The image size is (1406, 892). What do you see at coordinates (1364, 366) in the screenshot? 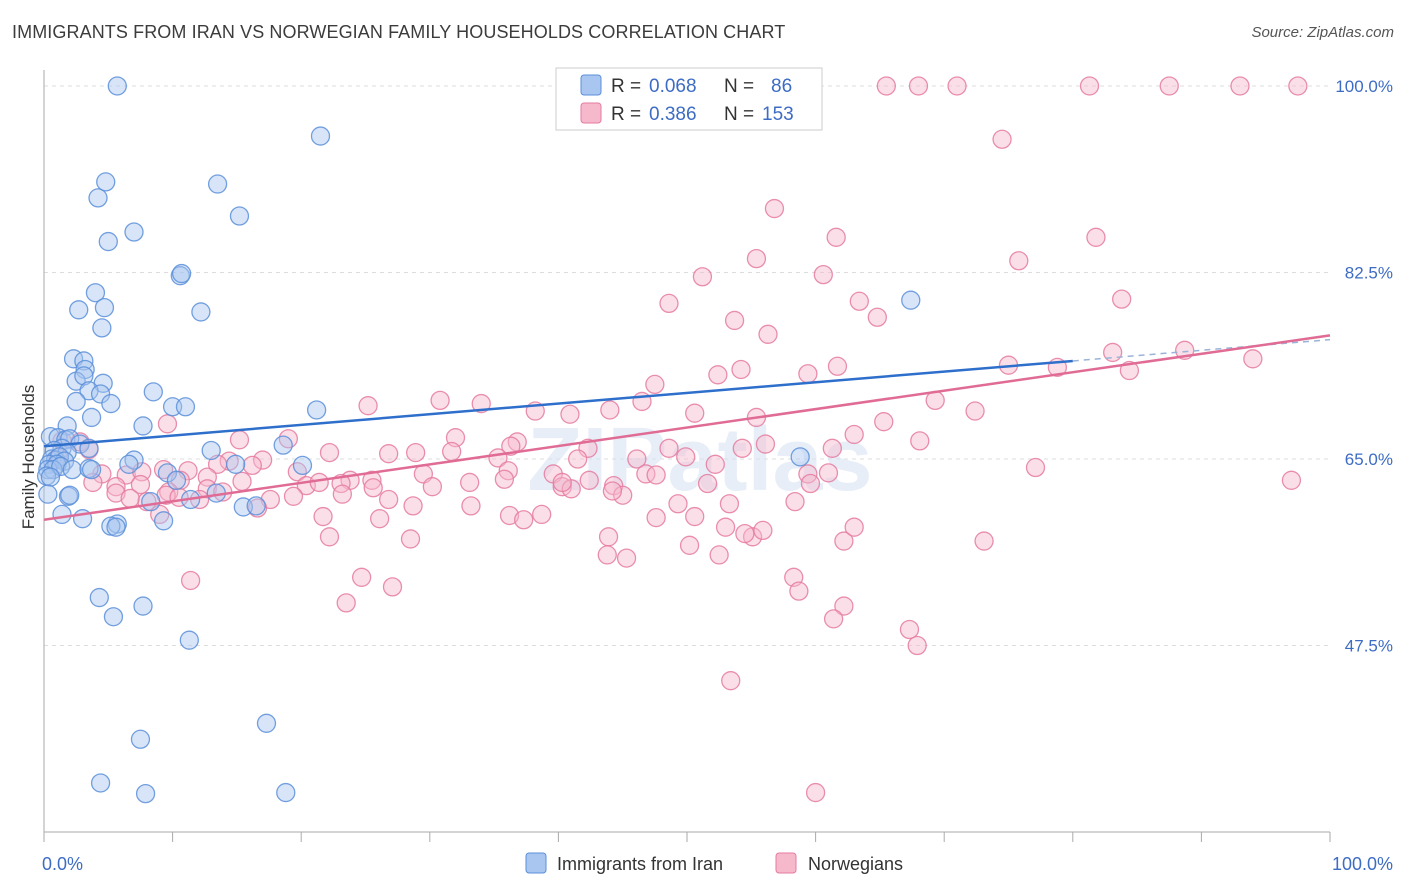
I see `y-tick-labels: 47.5% 65.0% 82.5% 100.0%` at bounding box center [1364, 366].